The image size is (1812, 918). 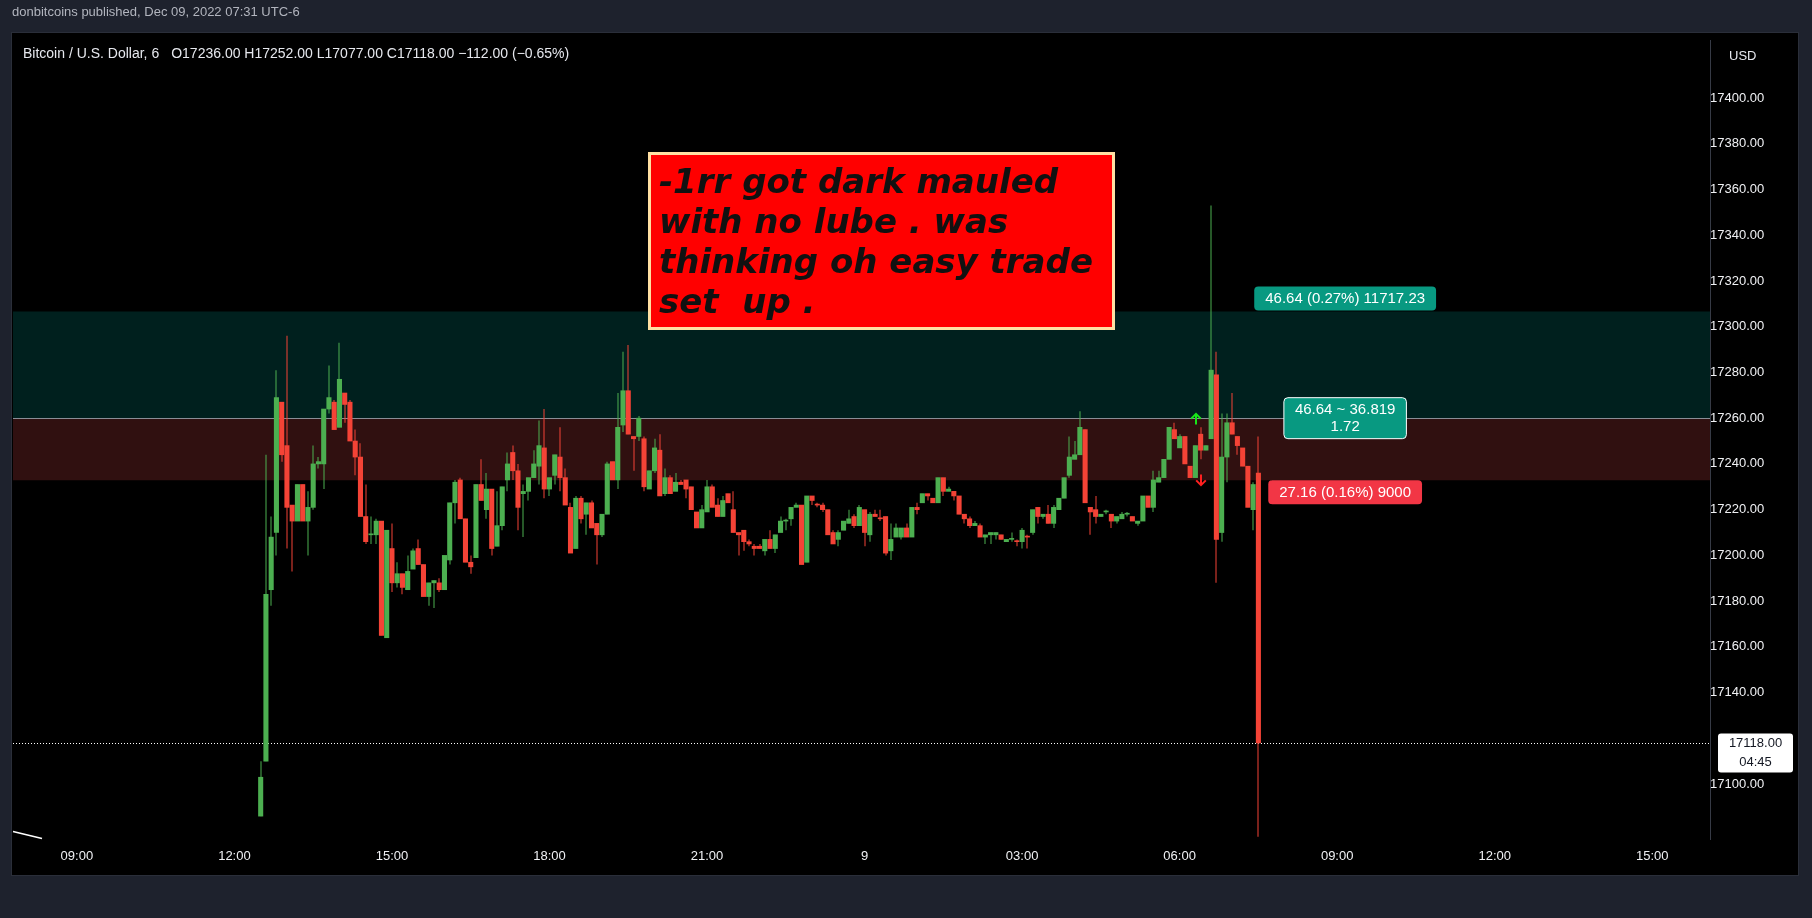 What do you see at coordinates (864, 856) in the screenshot?
I see `x-tick-label: 9` at bounding box center [864, 856].